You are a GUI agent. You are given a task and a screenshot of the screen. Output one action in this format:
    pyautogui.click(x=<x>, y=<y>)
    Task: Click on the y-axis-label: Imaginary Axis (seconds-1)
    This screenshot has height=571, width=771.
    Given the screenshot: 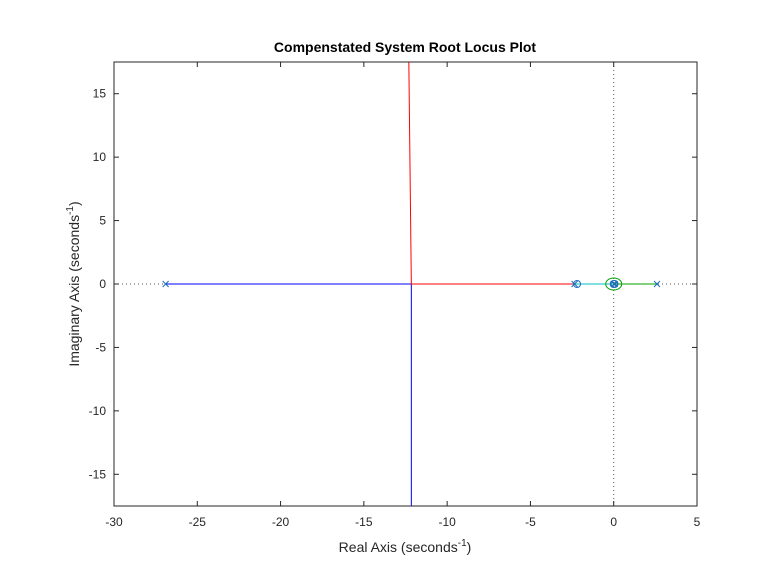 What is the action you would take?
    pyautogui.click(x=73, y=283)
    